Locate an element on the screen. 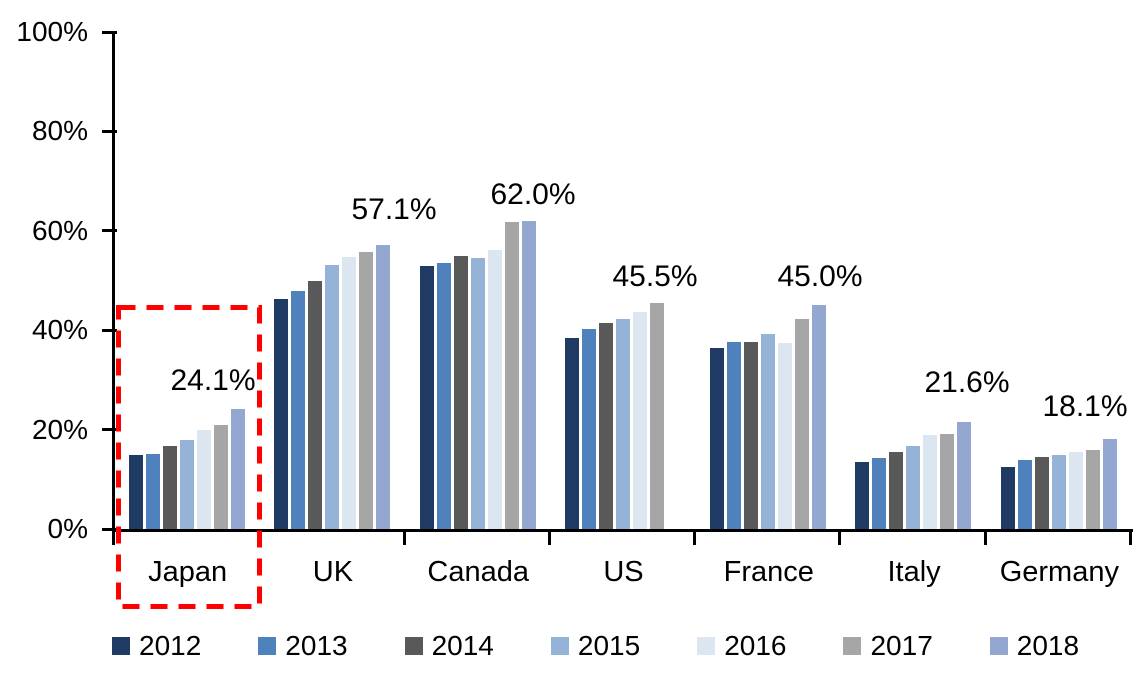  legend-item-2017: 2017 is located at coordinates (888, 646).